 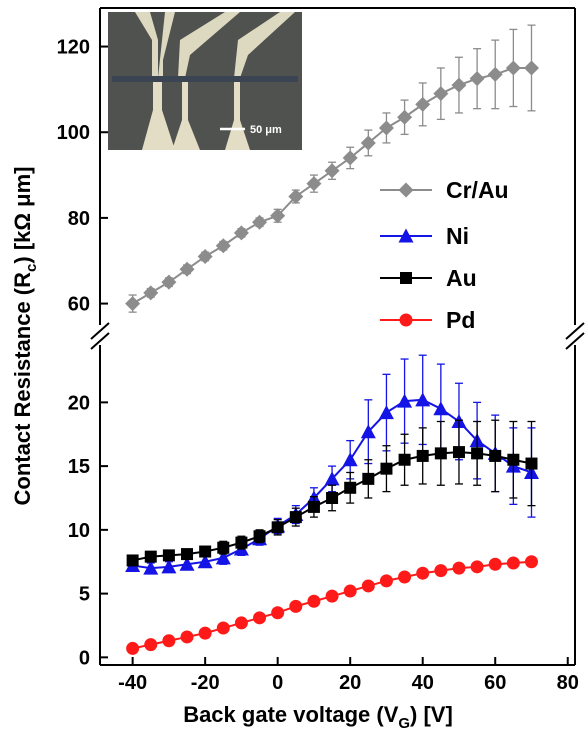 What do you see at coordinates (132, 683) in the screenshot?
I see `x-tick-label: -40` at bounding box center [132, 683].